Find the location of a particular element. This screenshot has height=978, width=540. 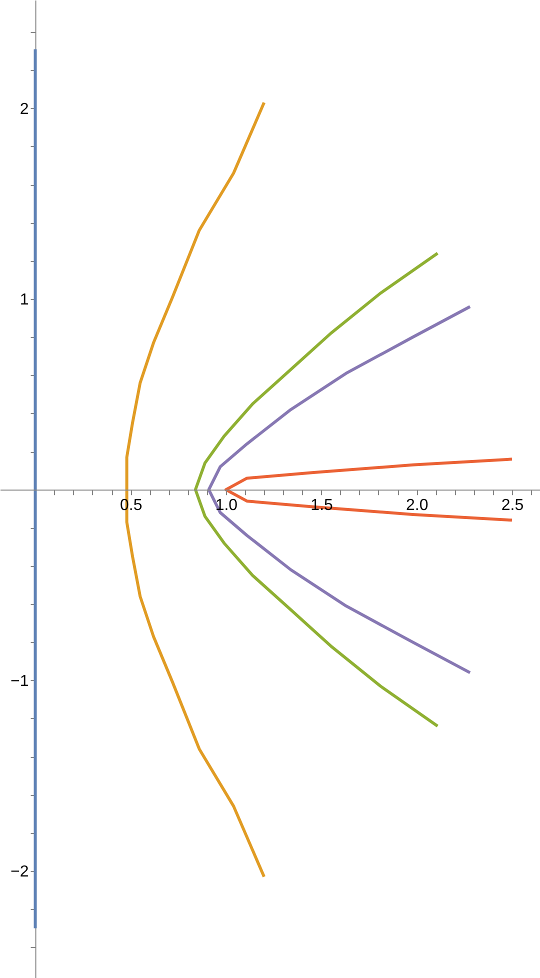

y-tick-label: 2 is located at coordinates (24, 109).